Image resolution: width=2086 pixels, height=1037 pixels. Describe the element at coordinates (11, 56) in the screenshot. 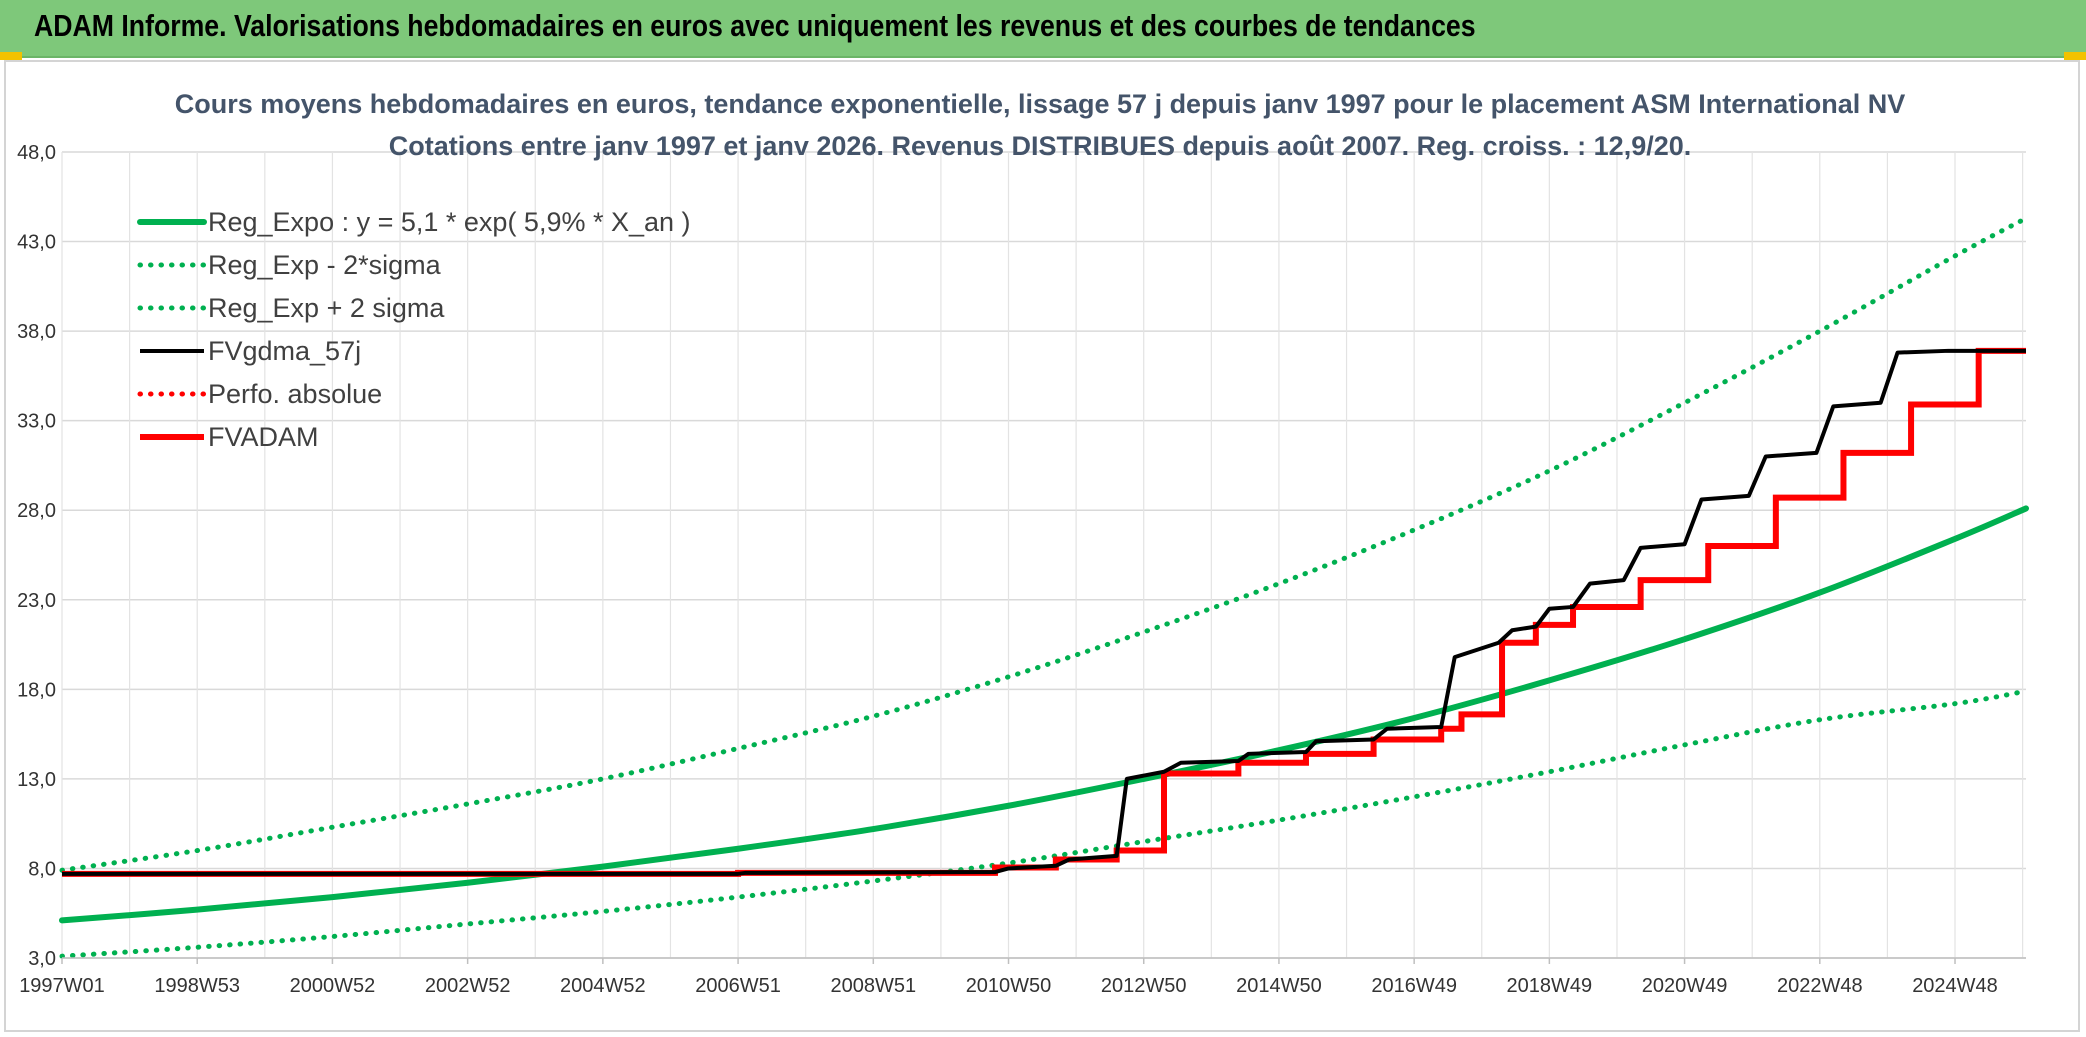

I see `corner-accent-left` at that location.